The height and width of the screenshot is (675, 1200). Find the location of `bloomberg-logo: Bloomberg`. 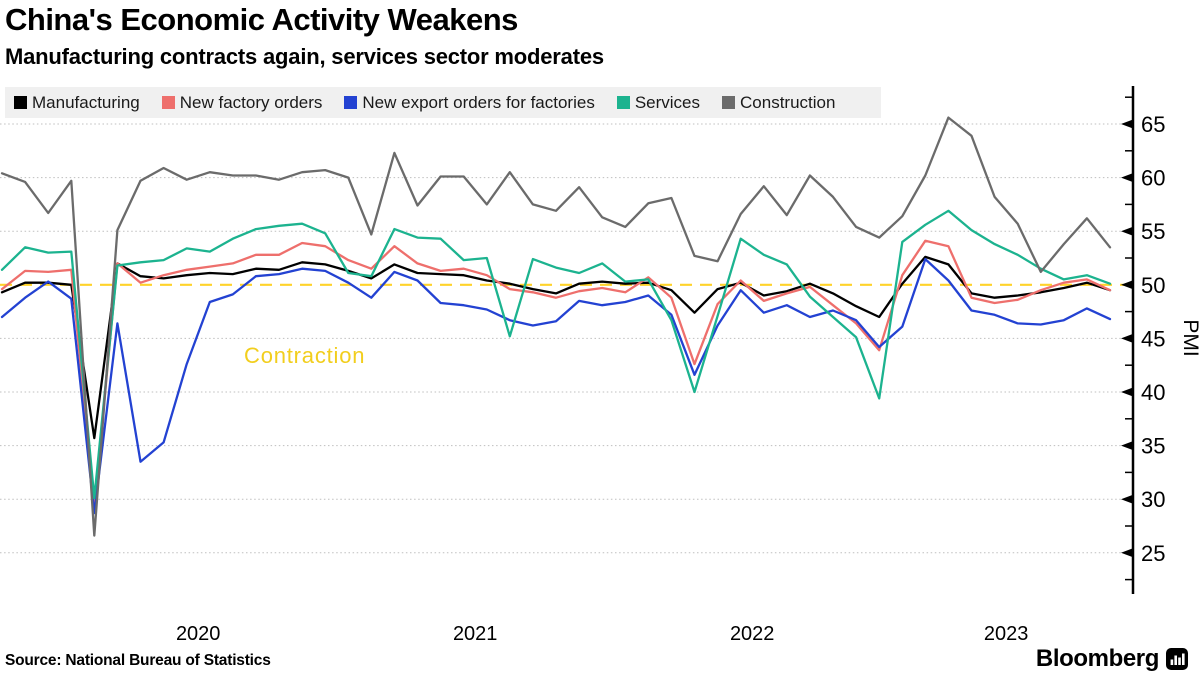

bloomberg-logo: Bloomberg is located at coordinates (1112, 659).